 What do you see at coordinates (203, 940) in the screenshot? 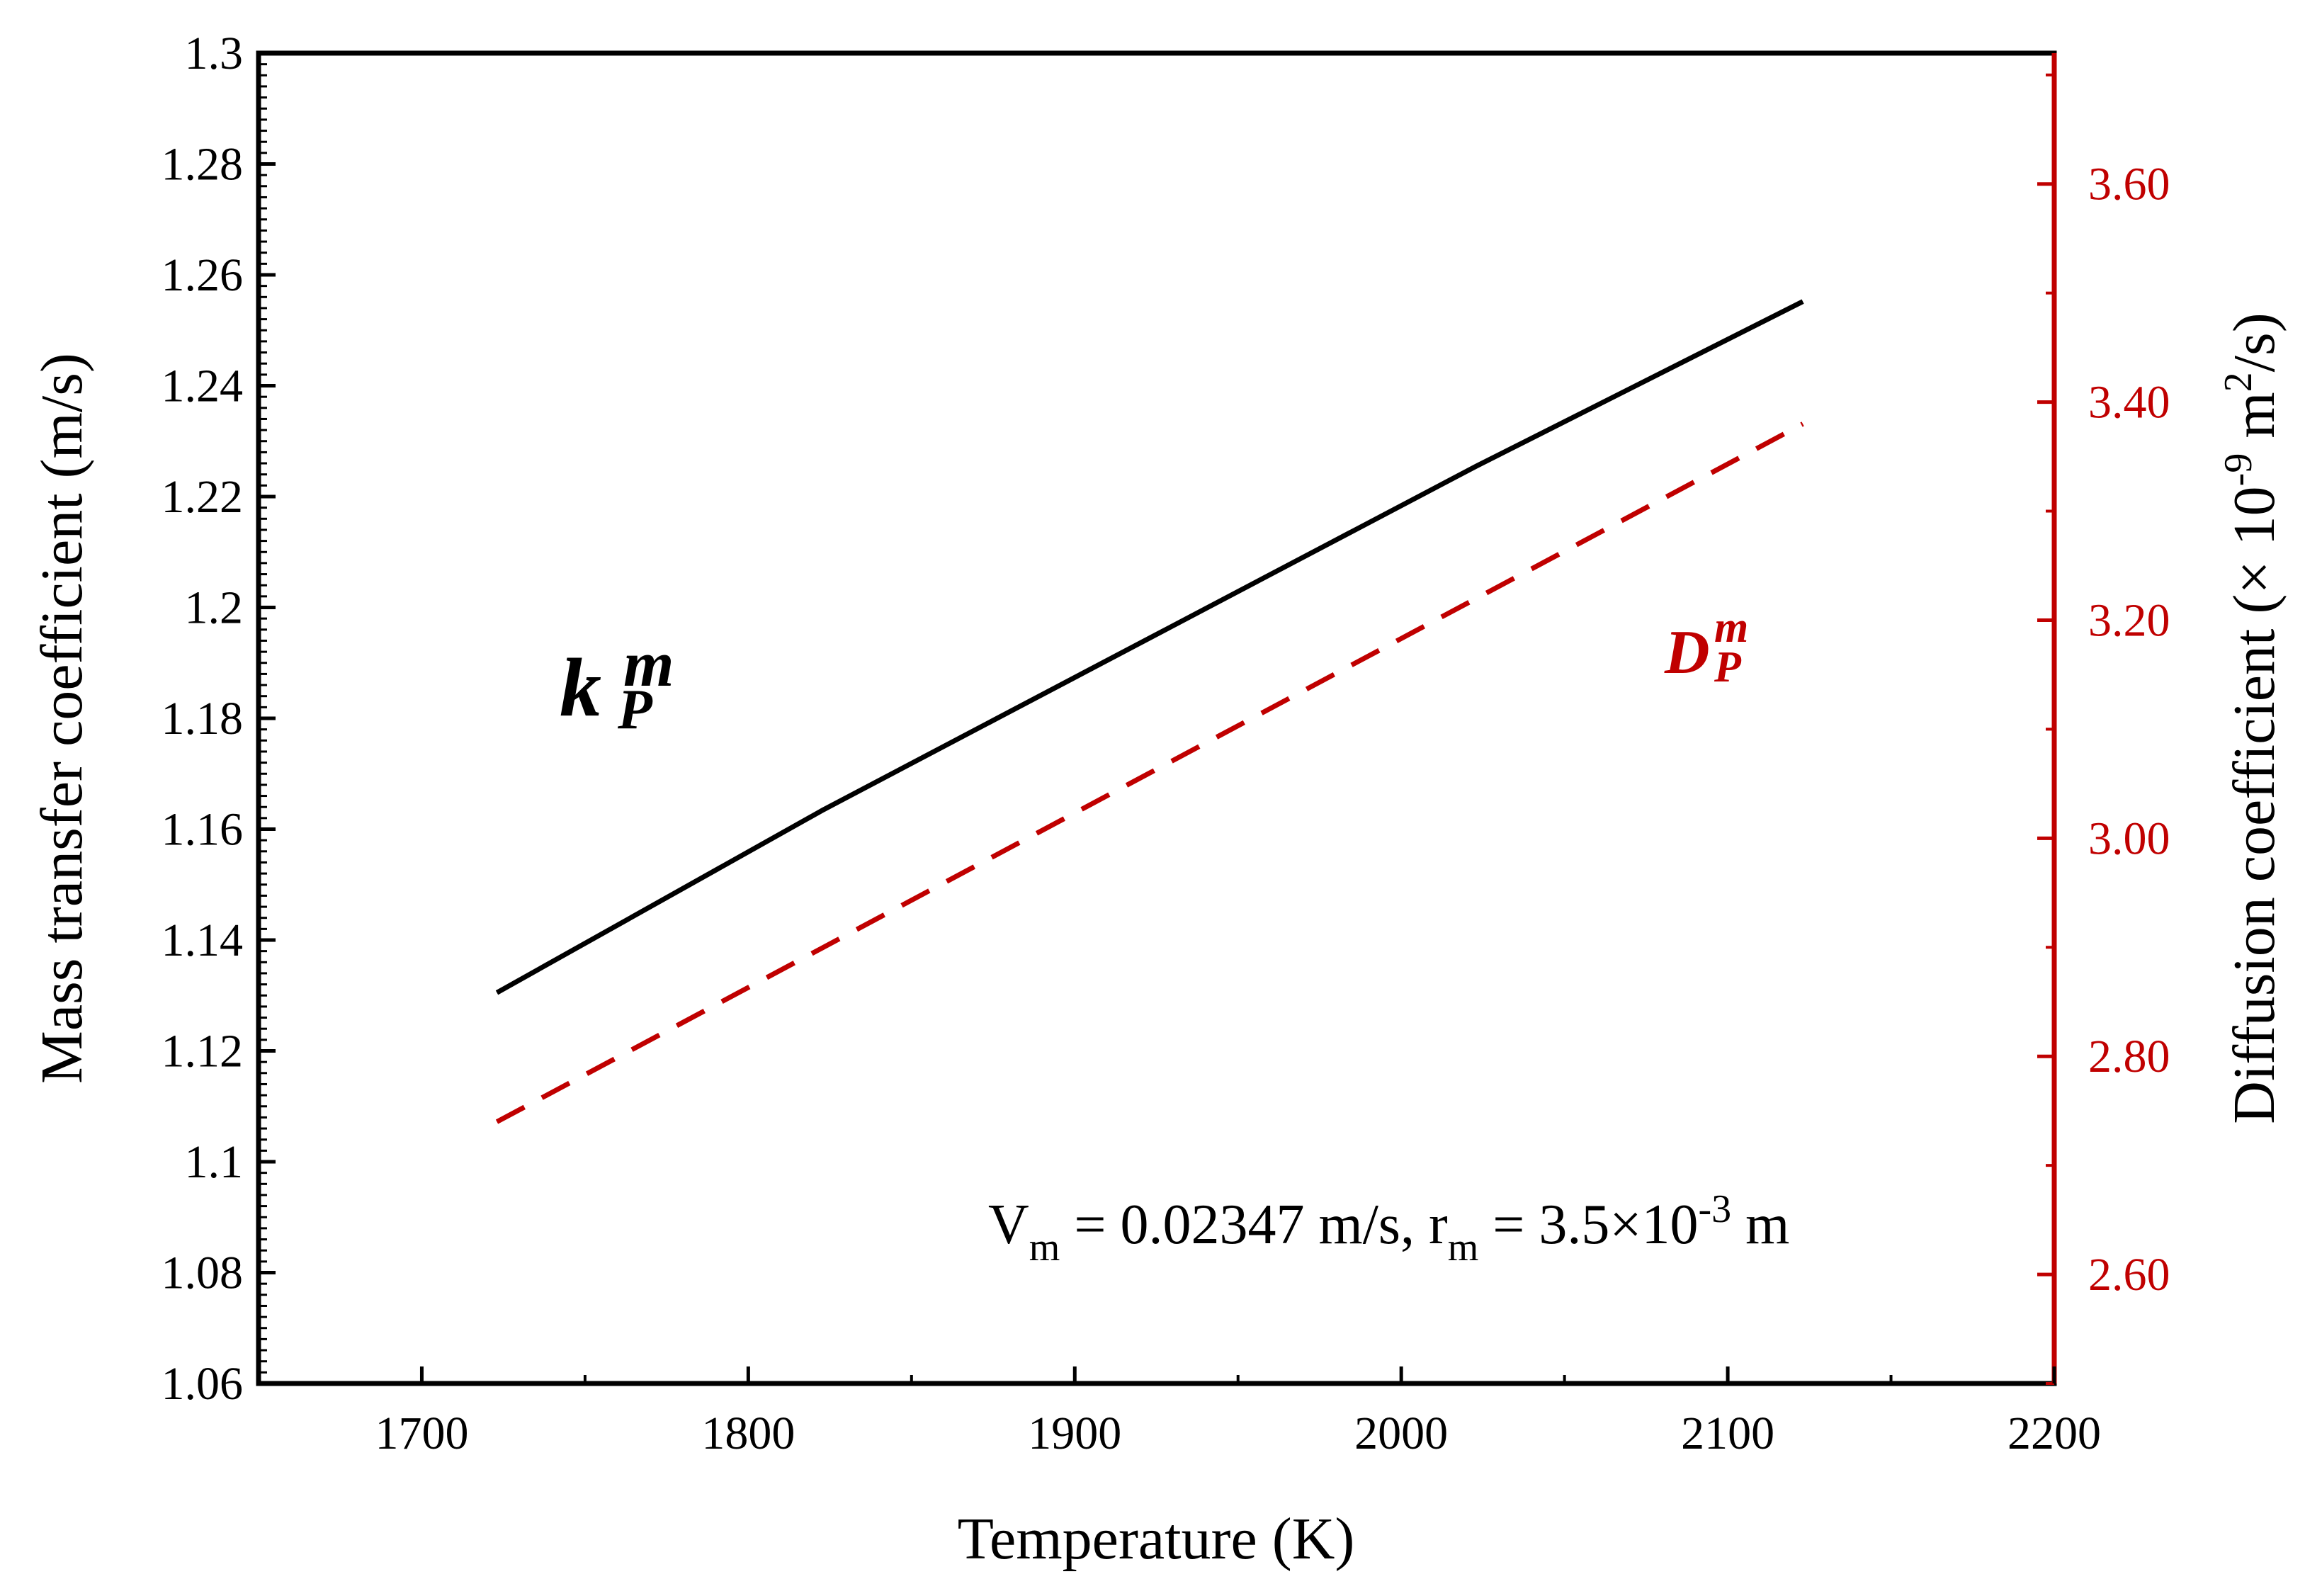
I see `left-tick-label: 1.14` at bounding box center [203, 940].